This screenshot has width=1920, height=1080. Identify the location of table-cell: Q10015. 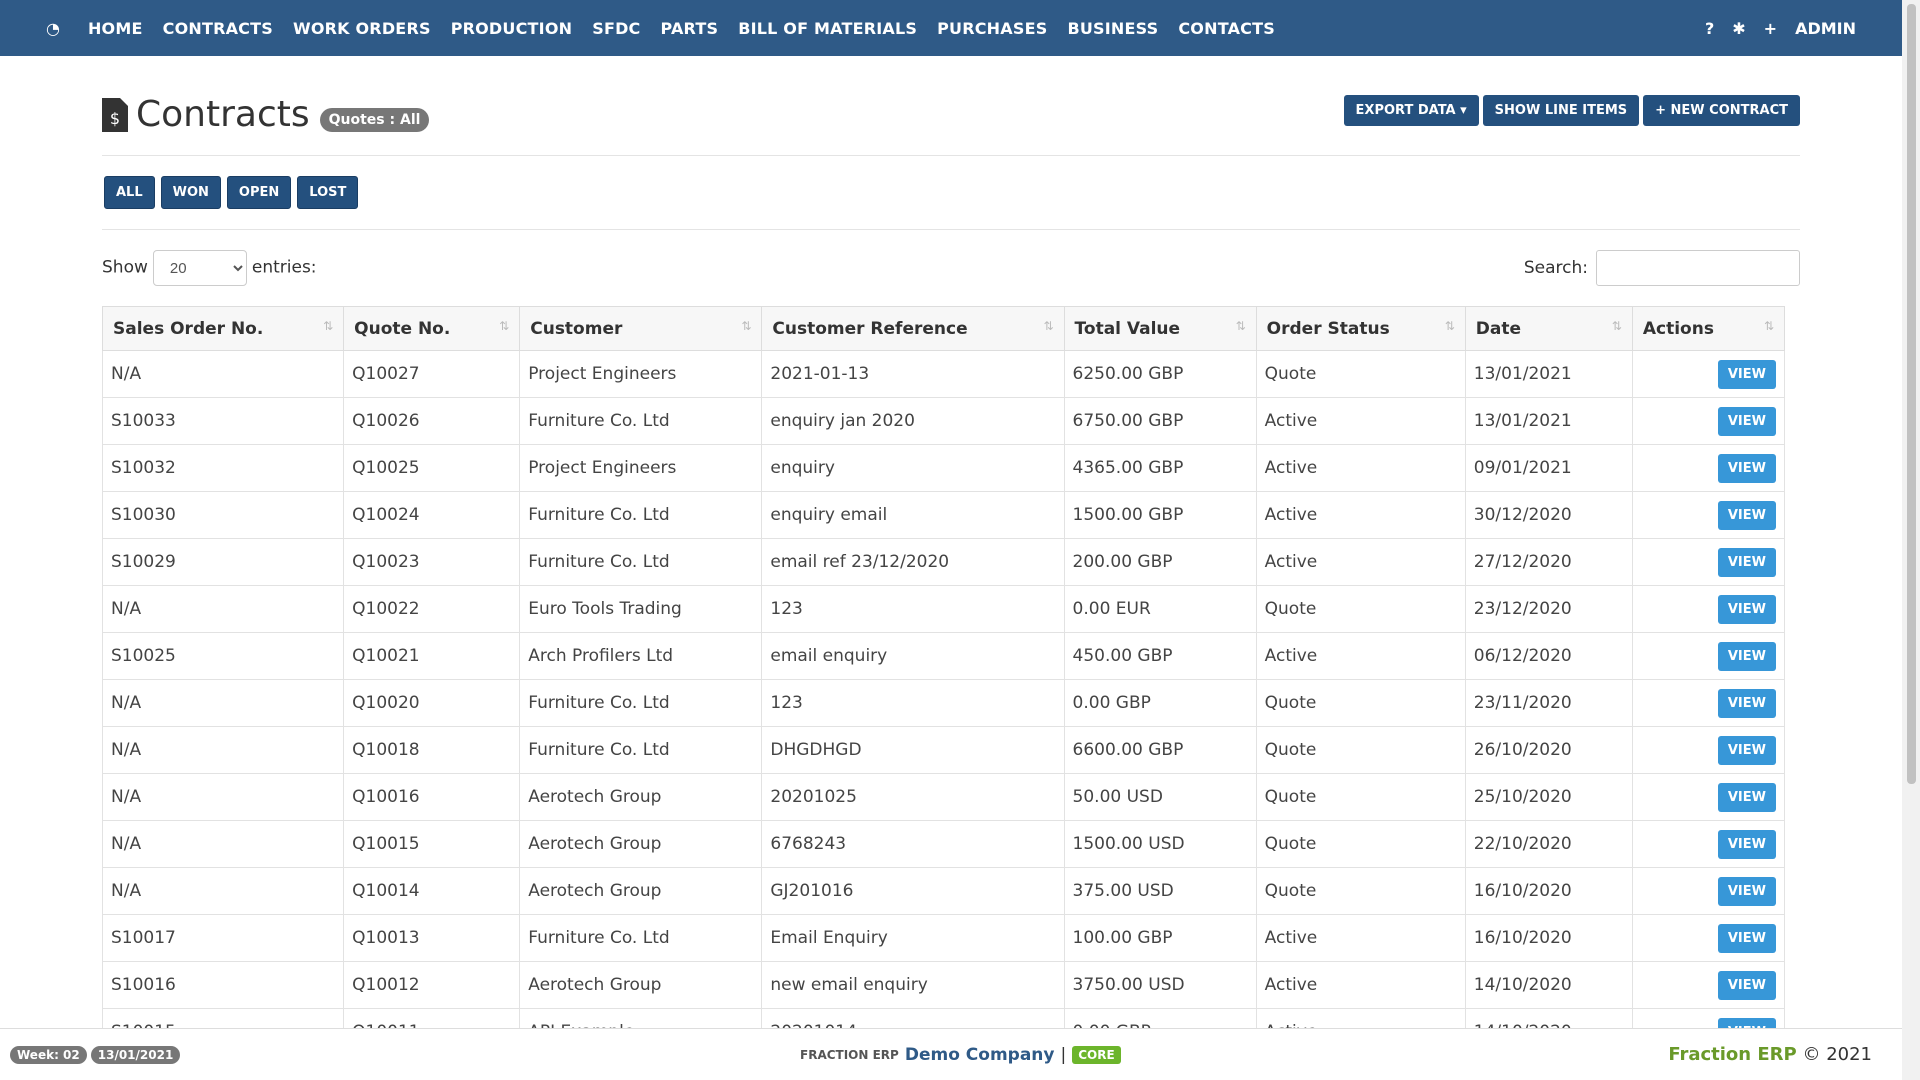
(432, 844).